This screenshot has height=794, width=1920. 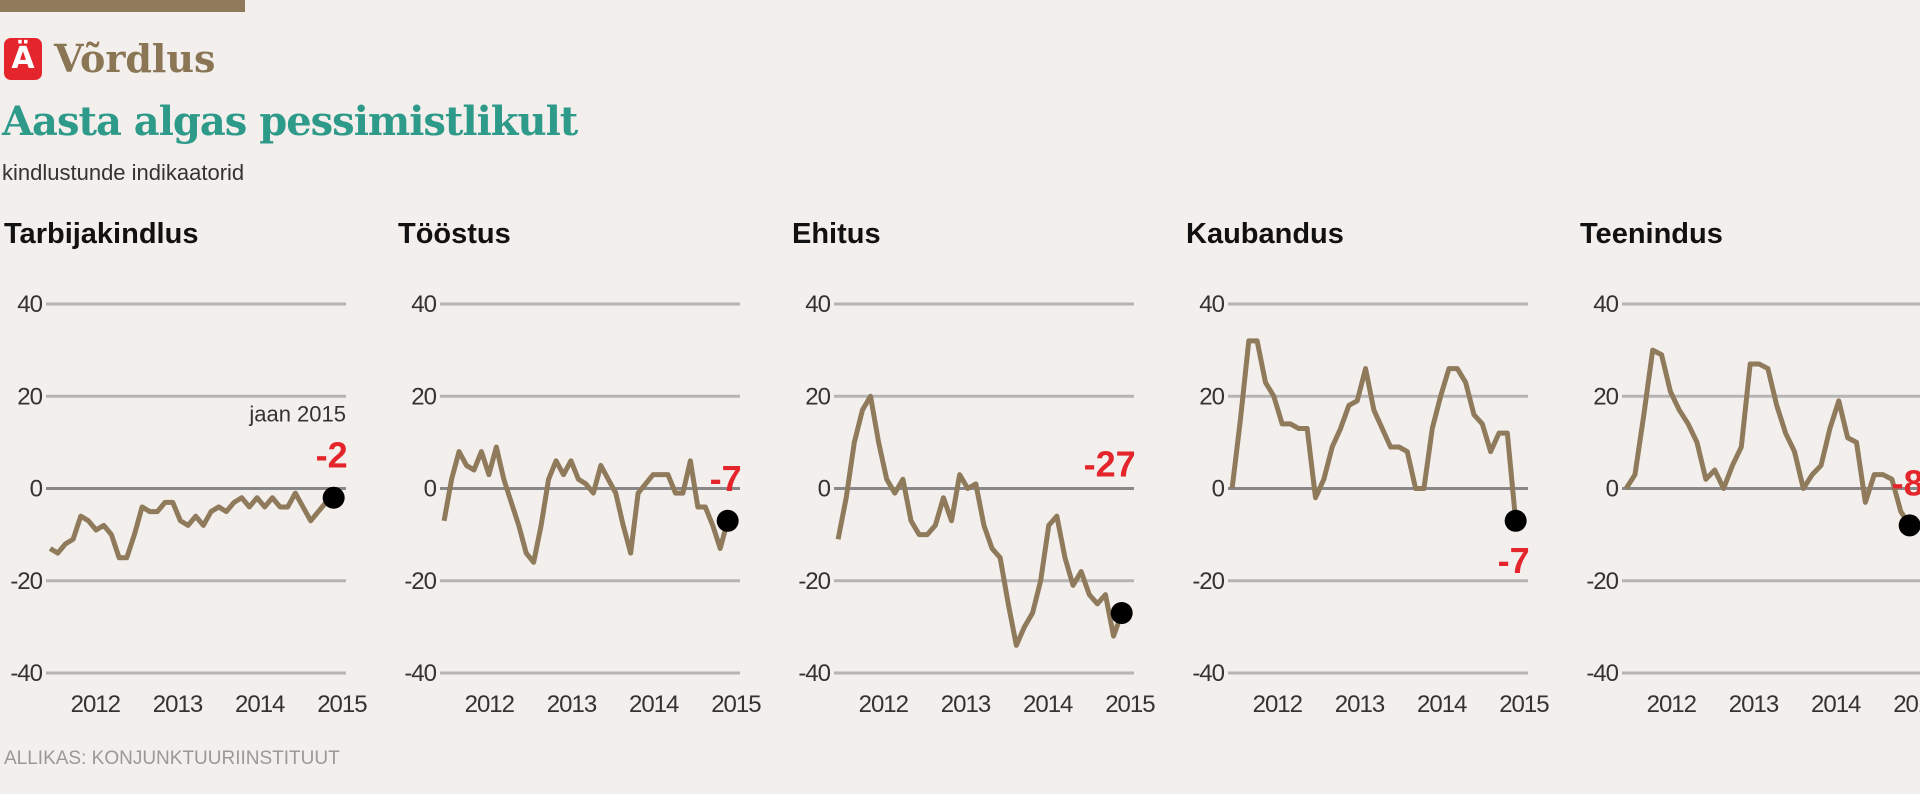 I want to click on line-chart: 40 20 0 -20 -40 2012 2013 2014 2015 -2 jaan 2015, so click(x=189, y=504).